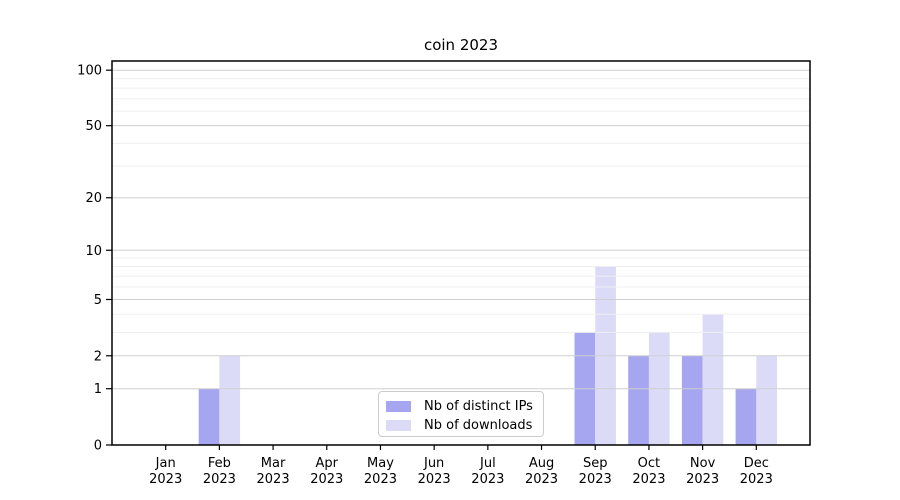  Describe the element at coordinates (219, 463) in the screenshot. I see `x-tick-label-month: Feb` at that location.